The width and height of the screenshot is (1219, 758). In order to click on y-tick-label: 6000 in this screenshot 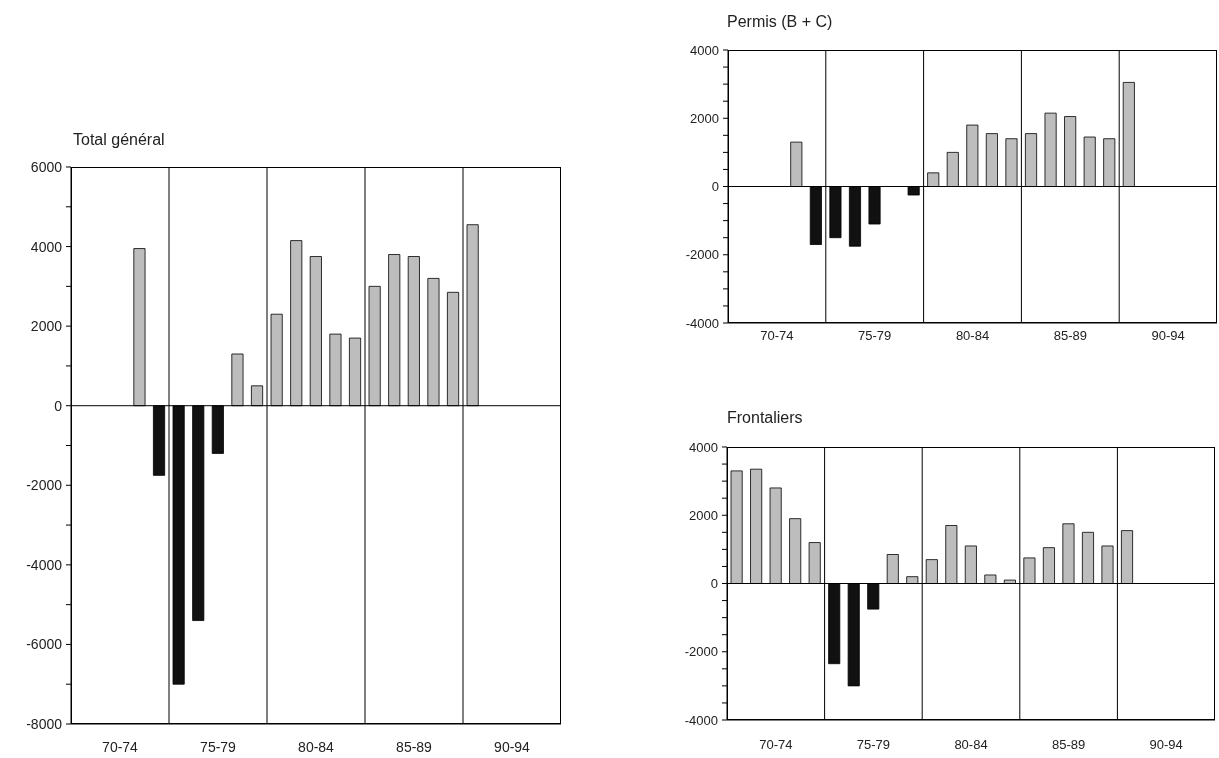, I will do `click(46, 166)`.